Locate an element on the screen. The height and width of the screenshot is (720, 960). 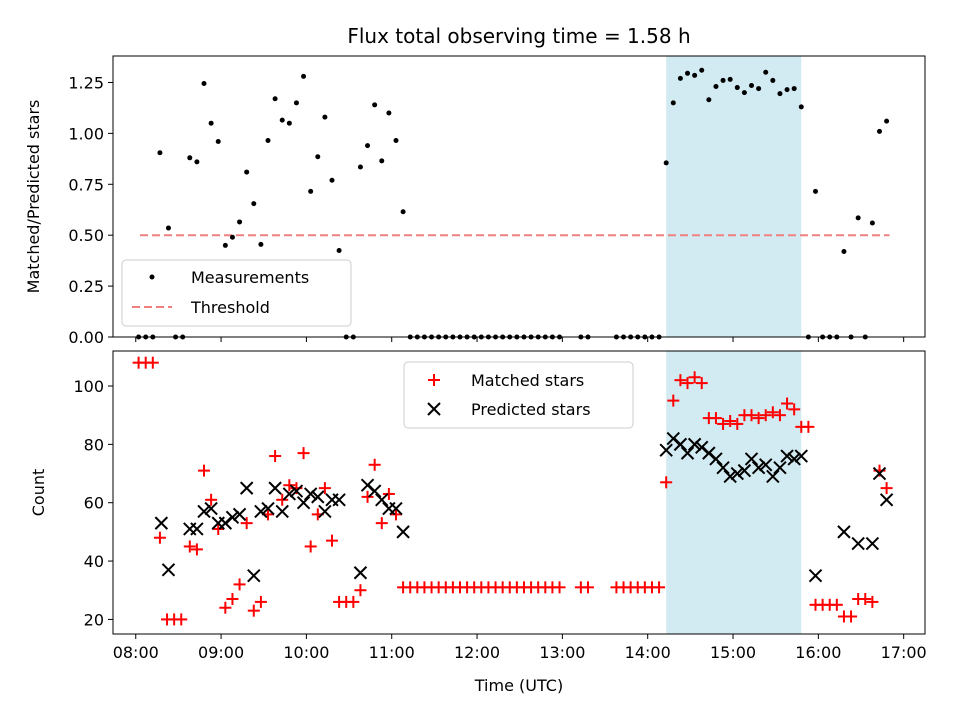
x-tick-label: 10:00 is located at coordinates (306, 652).